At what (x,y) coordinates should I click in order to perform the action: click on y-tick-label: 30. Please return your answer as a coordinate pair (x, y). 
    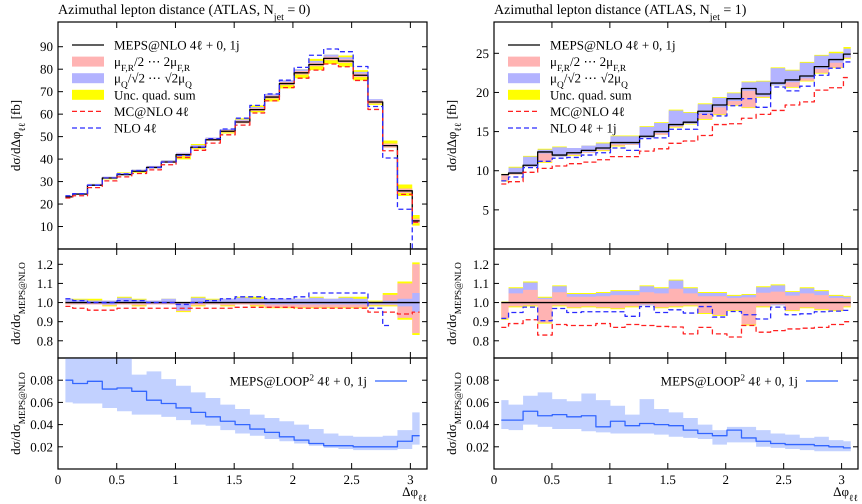
    Looking at the image, I should click on (46, 182).